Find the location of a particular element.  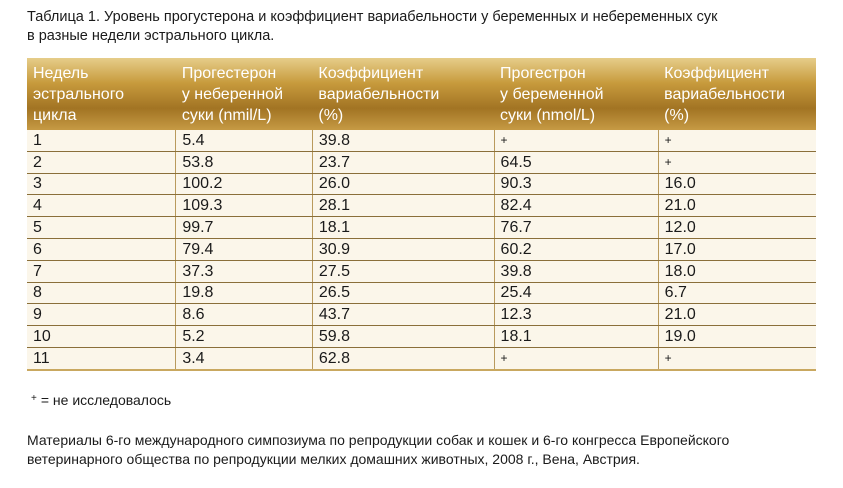

table-cell: 30.9 is located at coordinates (403, 249).